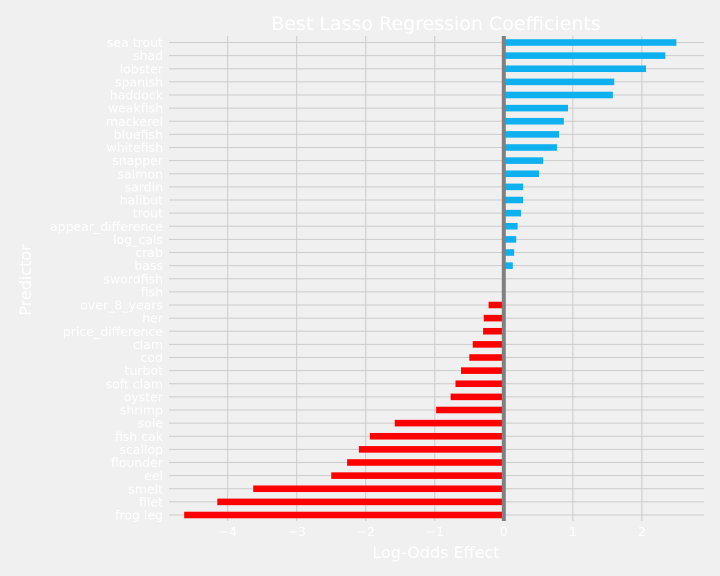 Image resolution: width=720 pixels, height=576 pixels. What do you see at coordinates (113, 331) in the screenshot?
I see `y-tick-label: price_difference` at bounding box center [113, 331].